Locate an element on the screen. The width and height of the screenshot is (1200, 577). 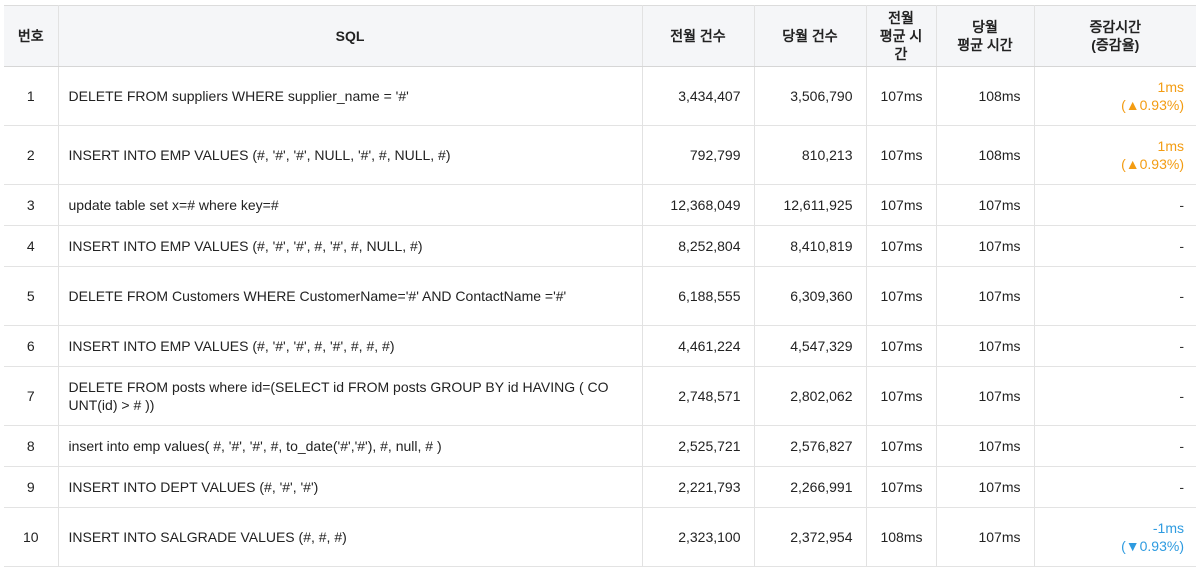
header-curr-avg-line1: 당월 is located at coordinates (985, 27).